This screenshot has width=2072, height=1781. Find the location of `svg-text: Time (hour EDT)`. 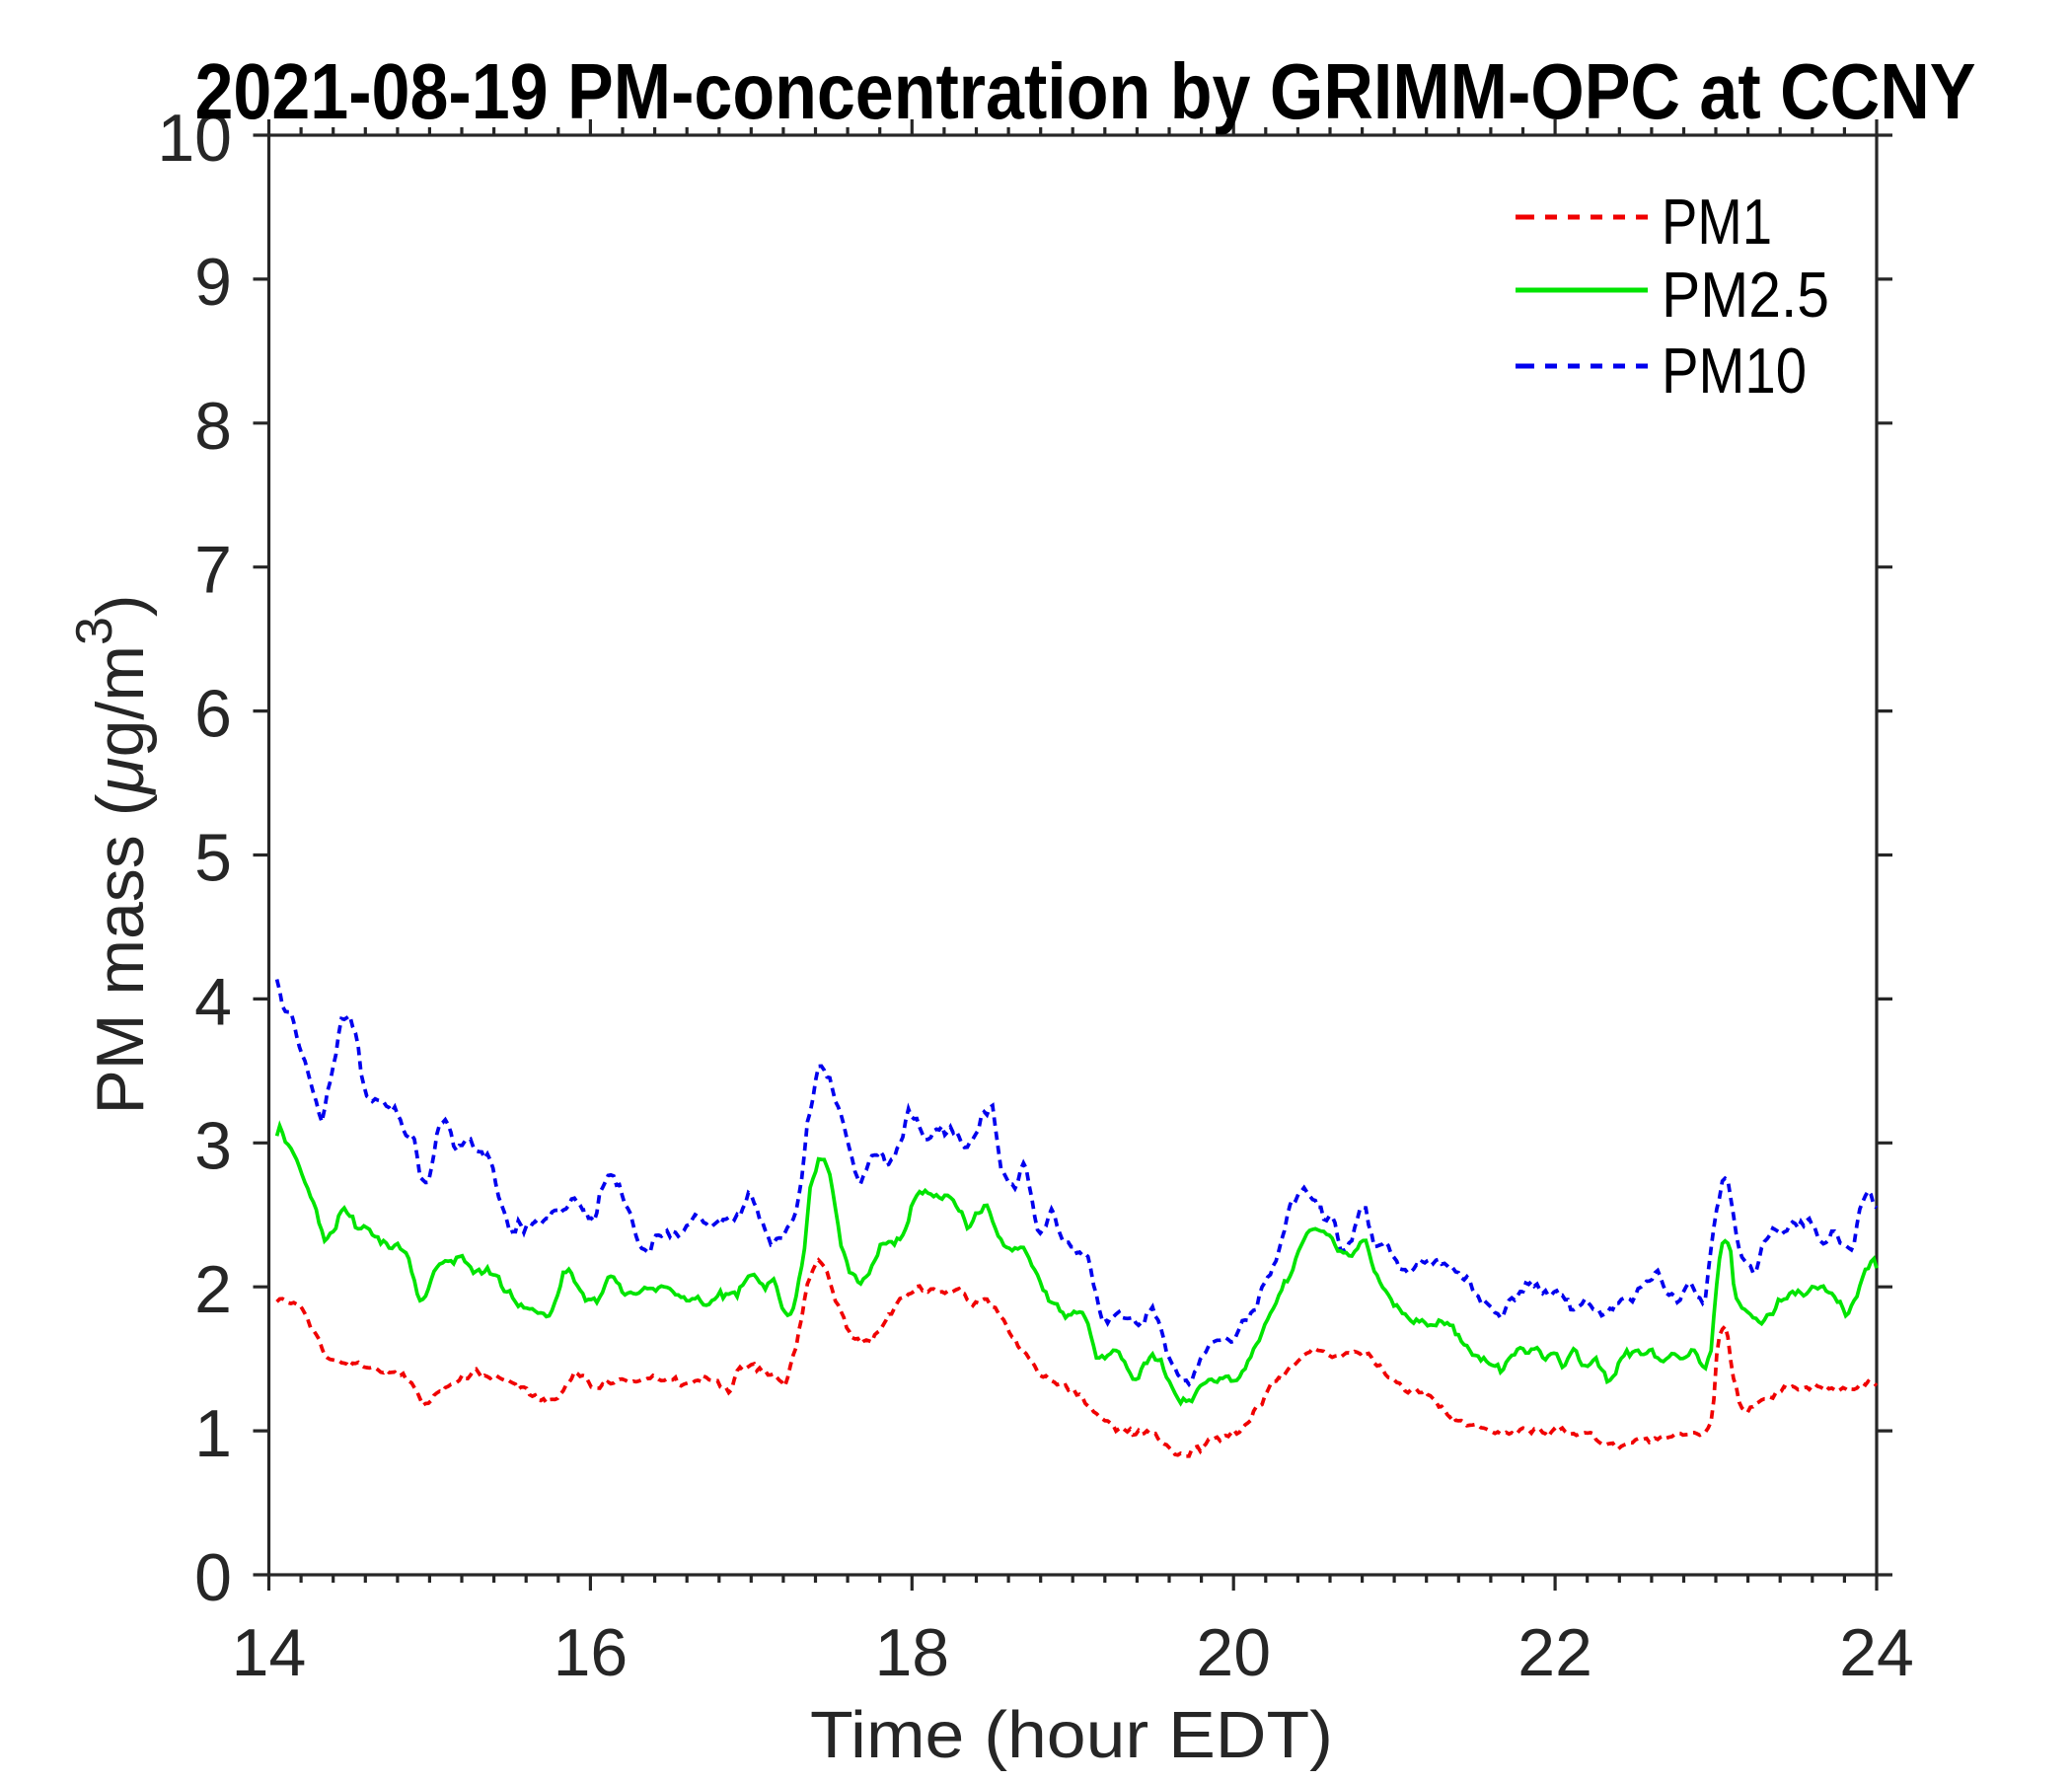

svg-text: Time (hour EDT) is located at coordinates (1071, 1735).